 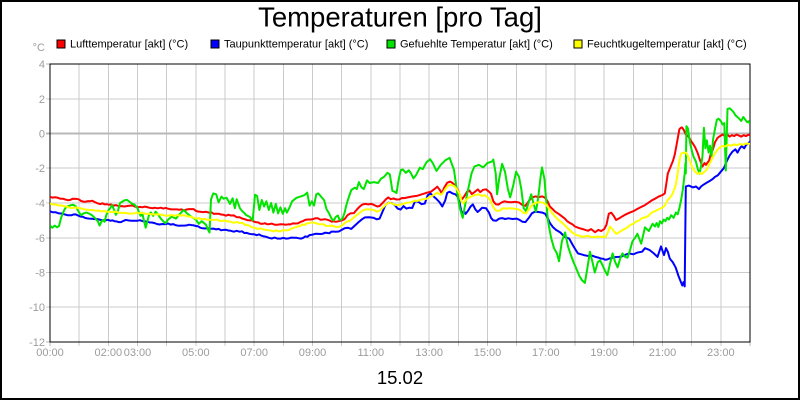 I want to click on svg-text: -4, so click(x=40, y=204).